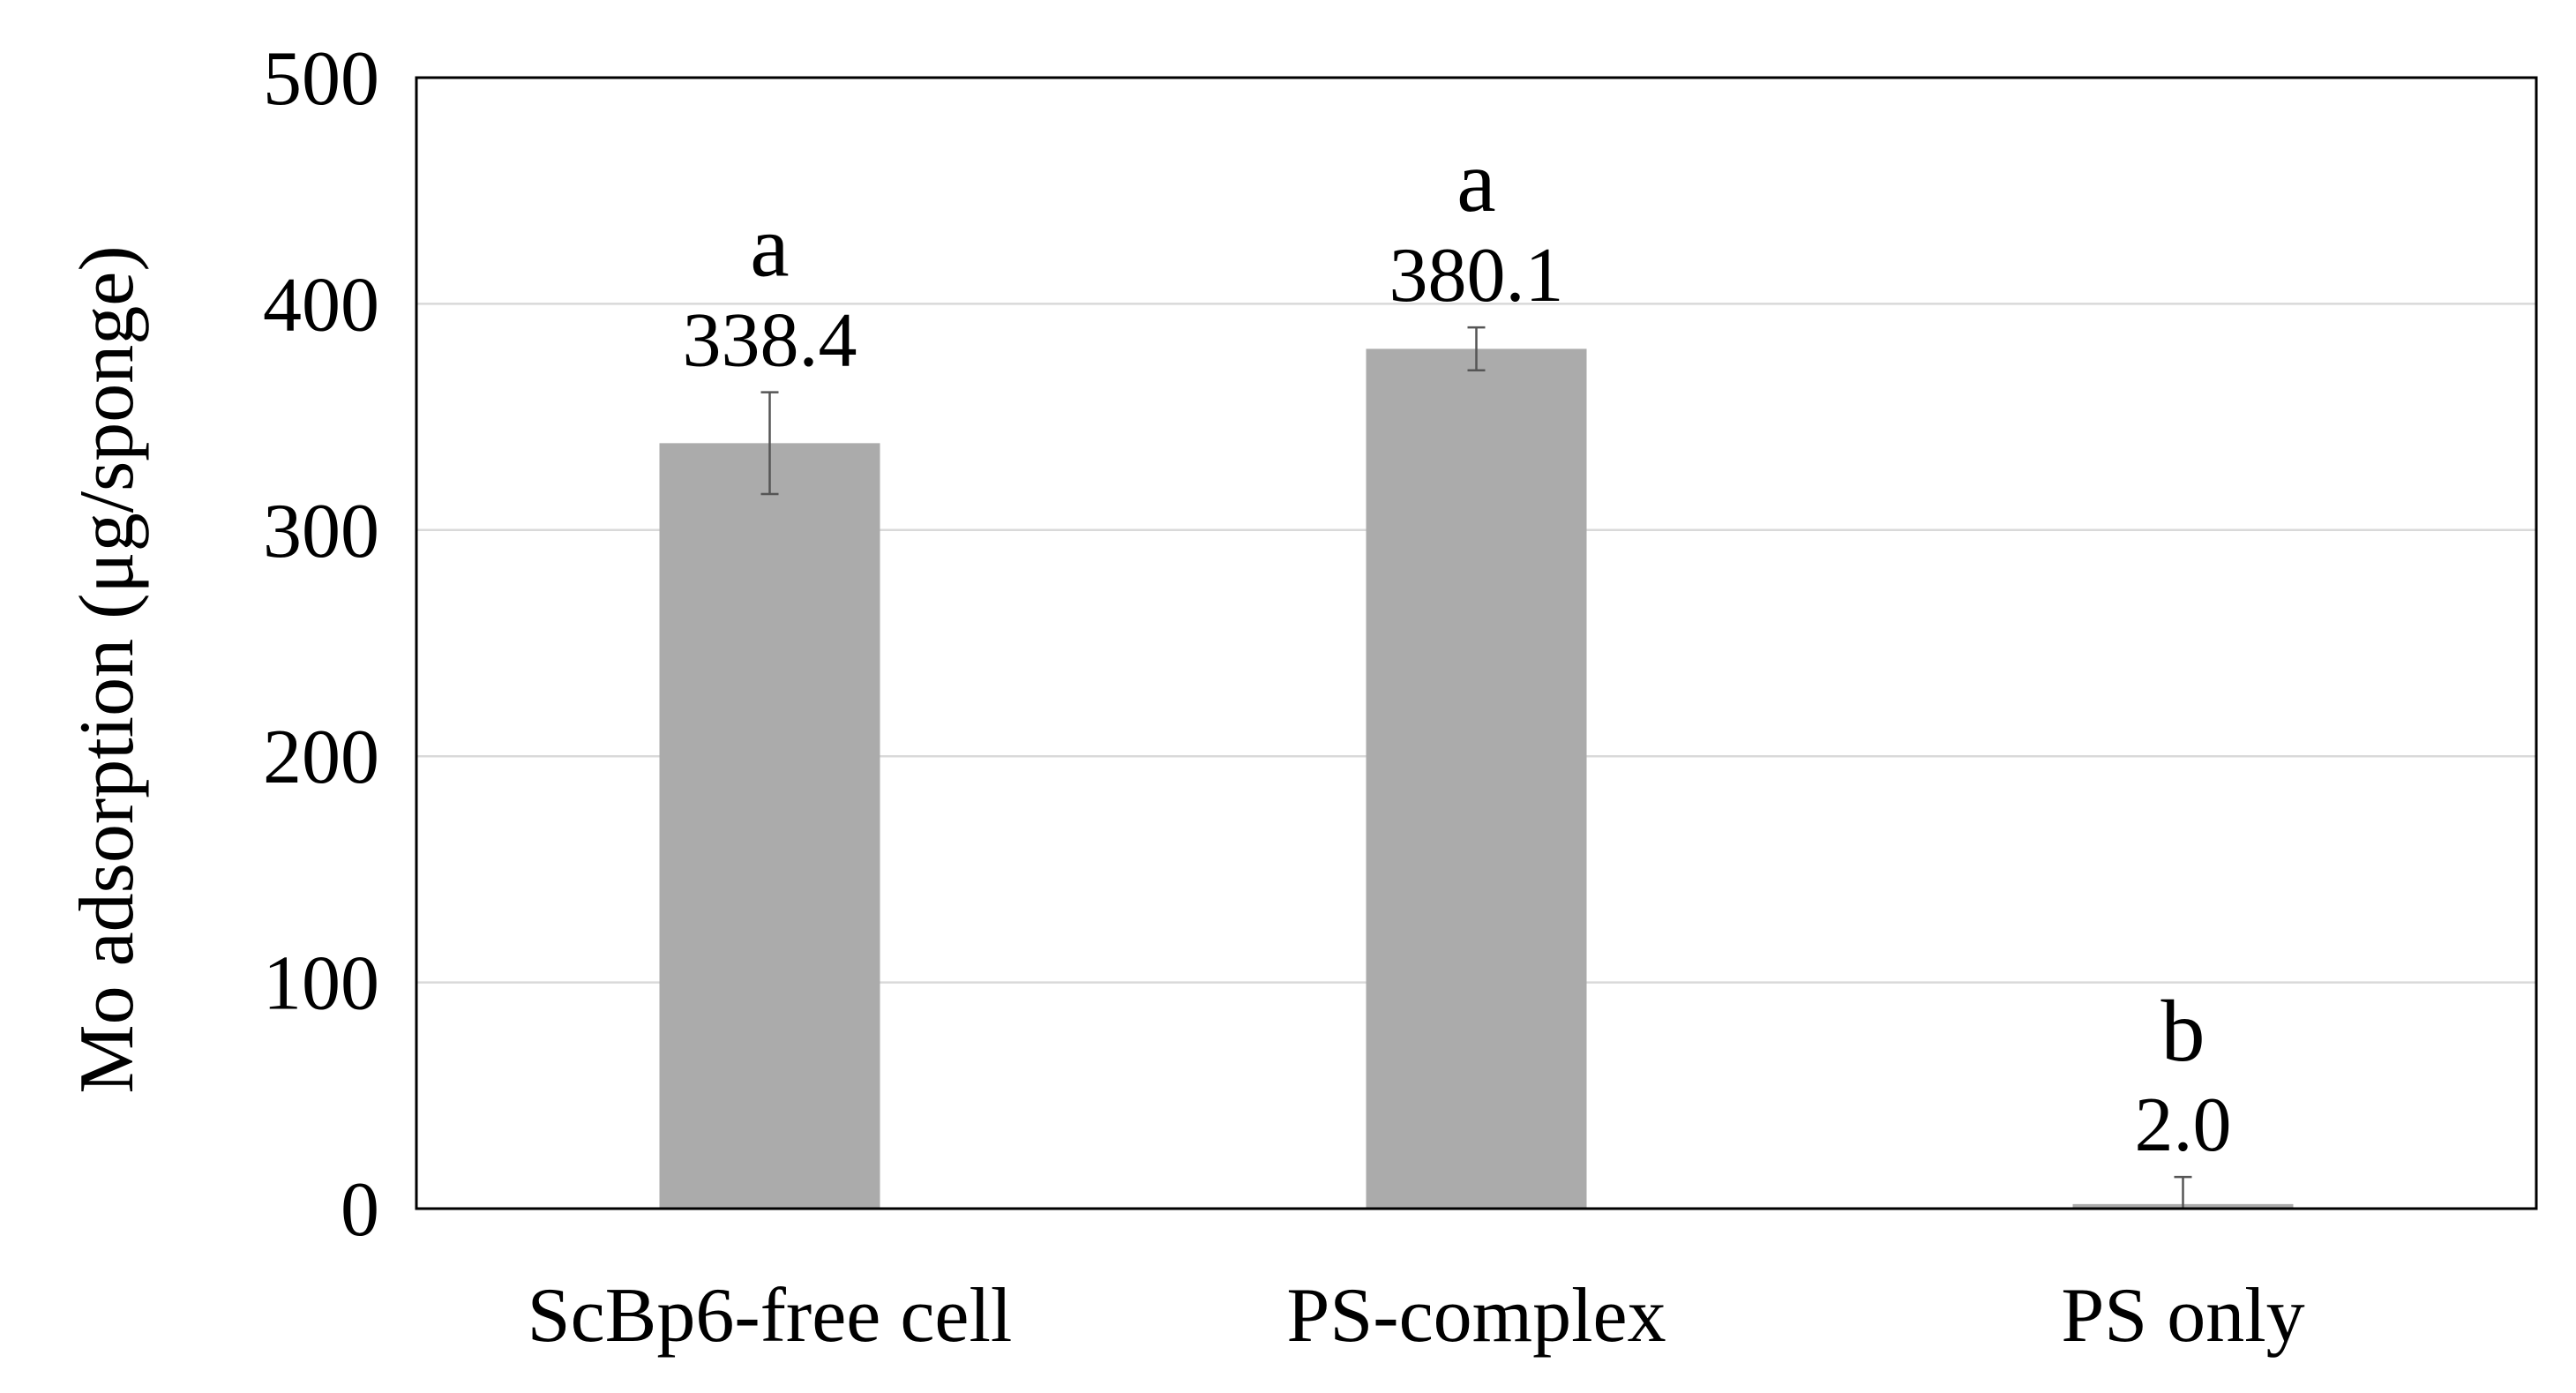 The image size is (2576, 1393). Describe the element at coordinates (1477, 275) in the screenshot. I see `bar-value-label: 380.1` at that location.